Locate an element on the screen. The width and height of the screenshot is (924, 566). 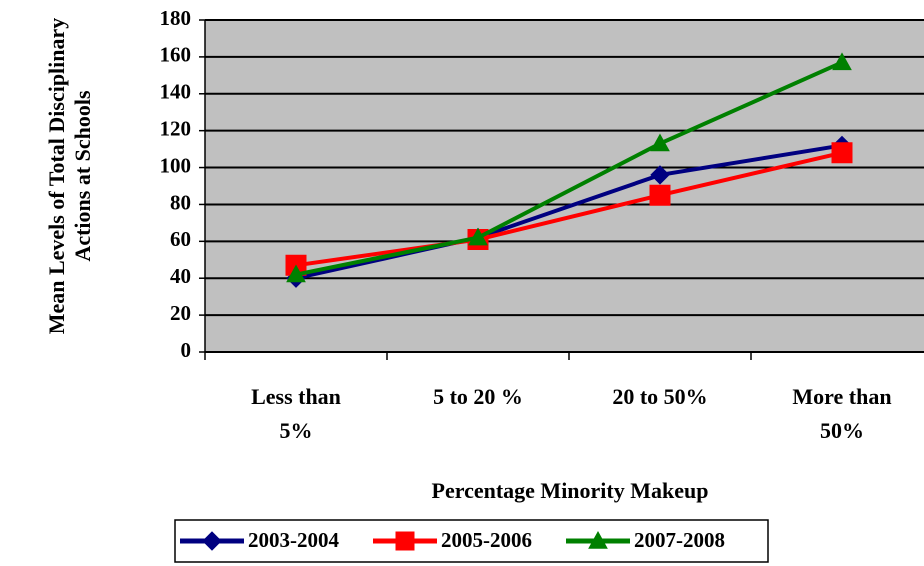
y-tick-label: 180 is located at coordinates (176, 18).